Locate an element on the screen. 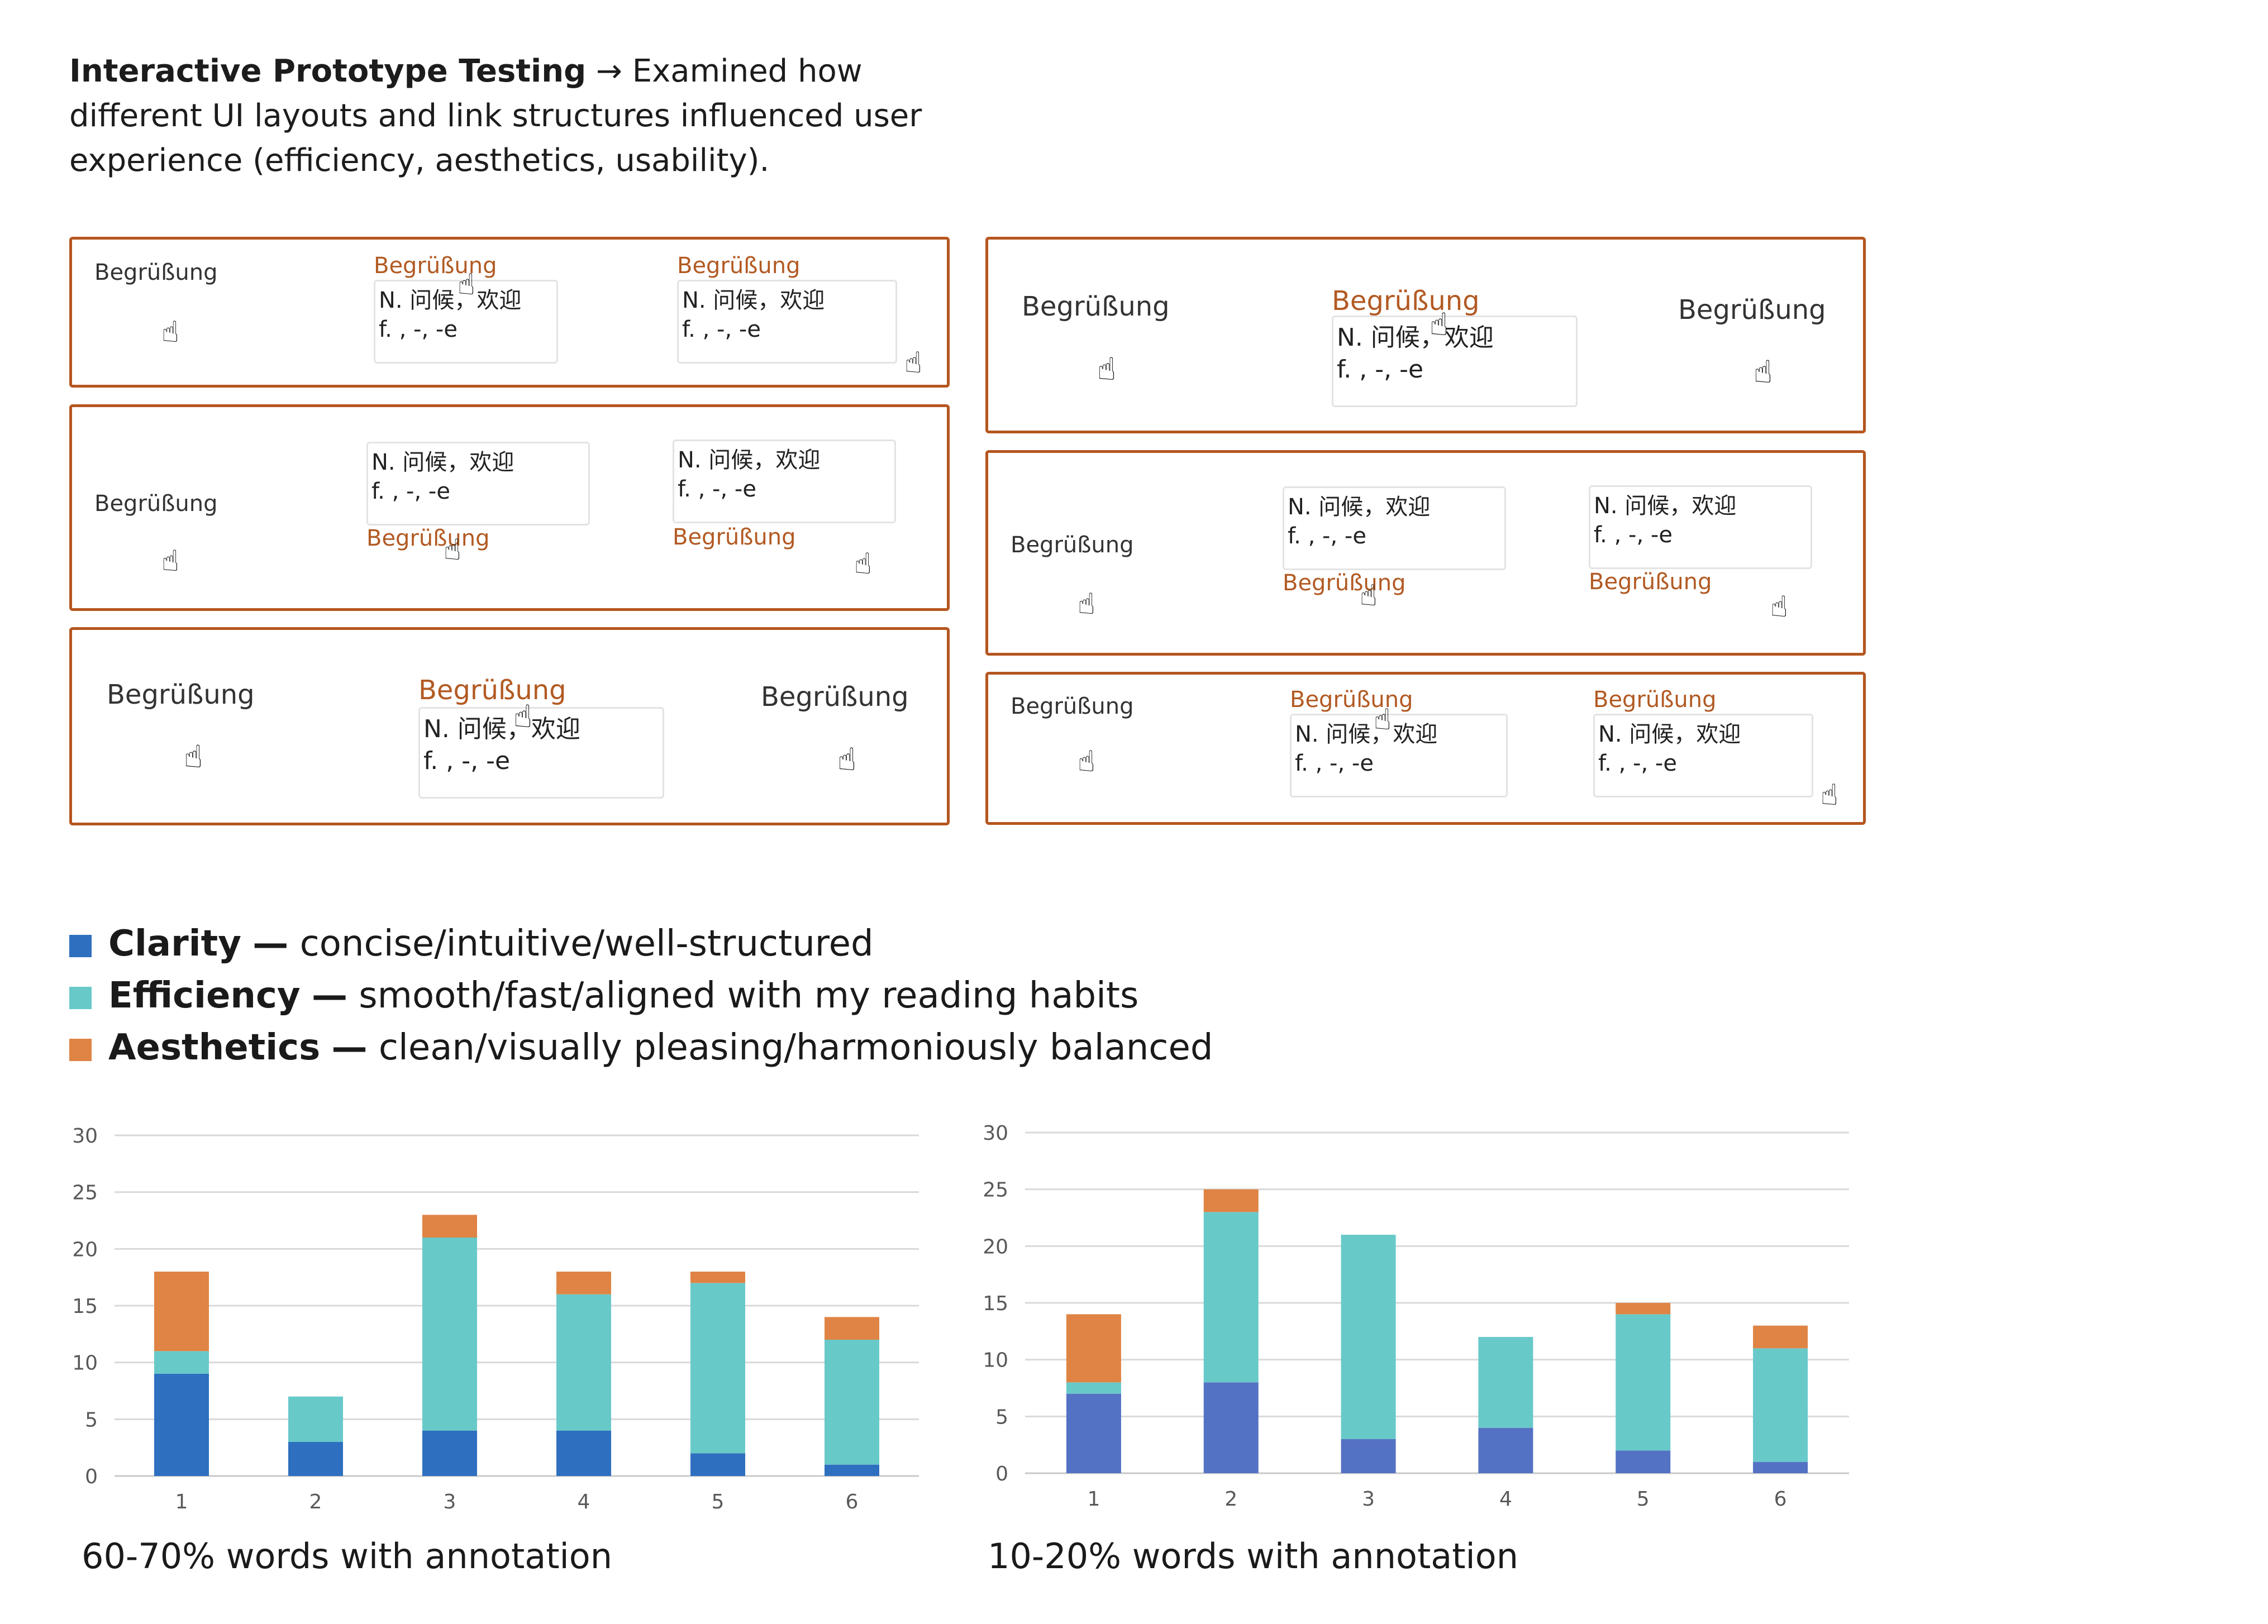 Image resolution: width=2268 pixels, height=1624 pixels. y-tick-label: 10 is located at coordinates (995, 1360).